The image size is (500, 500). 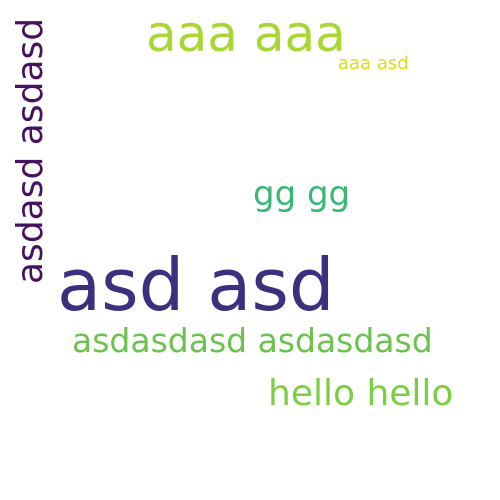 What do you see at coordinates (373, 63) in the screenshot?
I see `word-aaa-asd: aaa asd` at bounding box center [373, 63].